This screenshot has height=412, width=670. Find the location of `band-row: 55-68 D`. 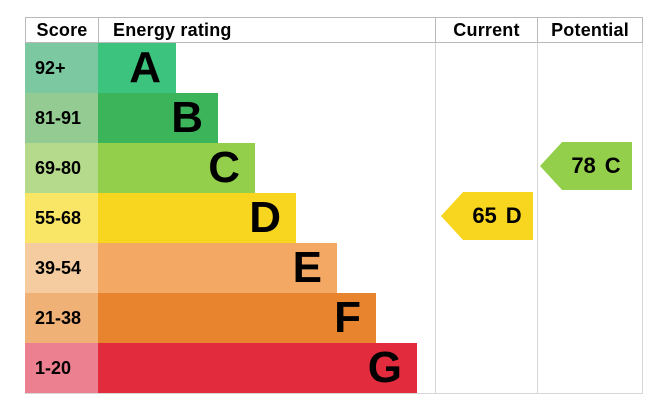

band-row: 55-68 D is located at coordinates (334, 218).